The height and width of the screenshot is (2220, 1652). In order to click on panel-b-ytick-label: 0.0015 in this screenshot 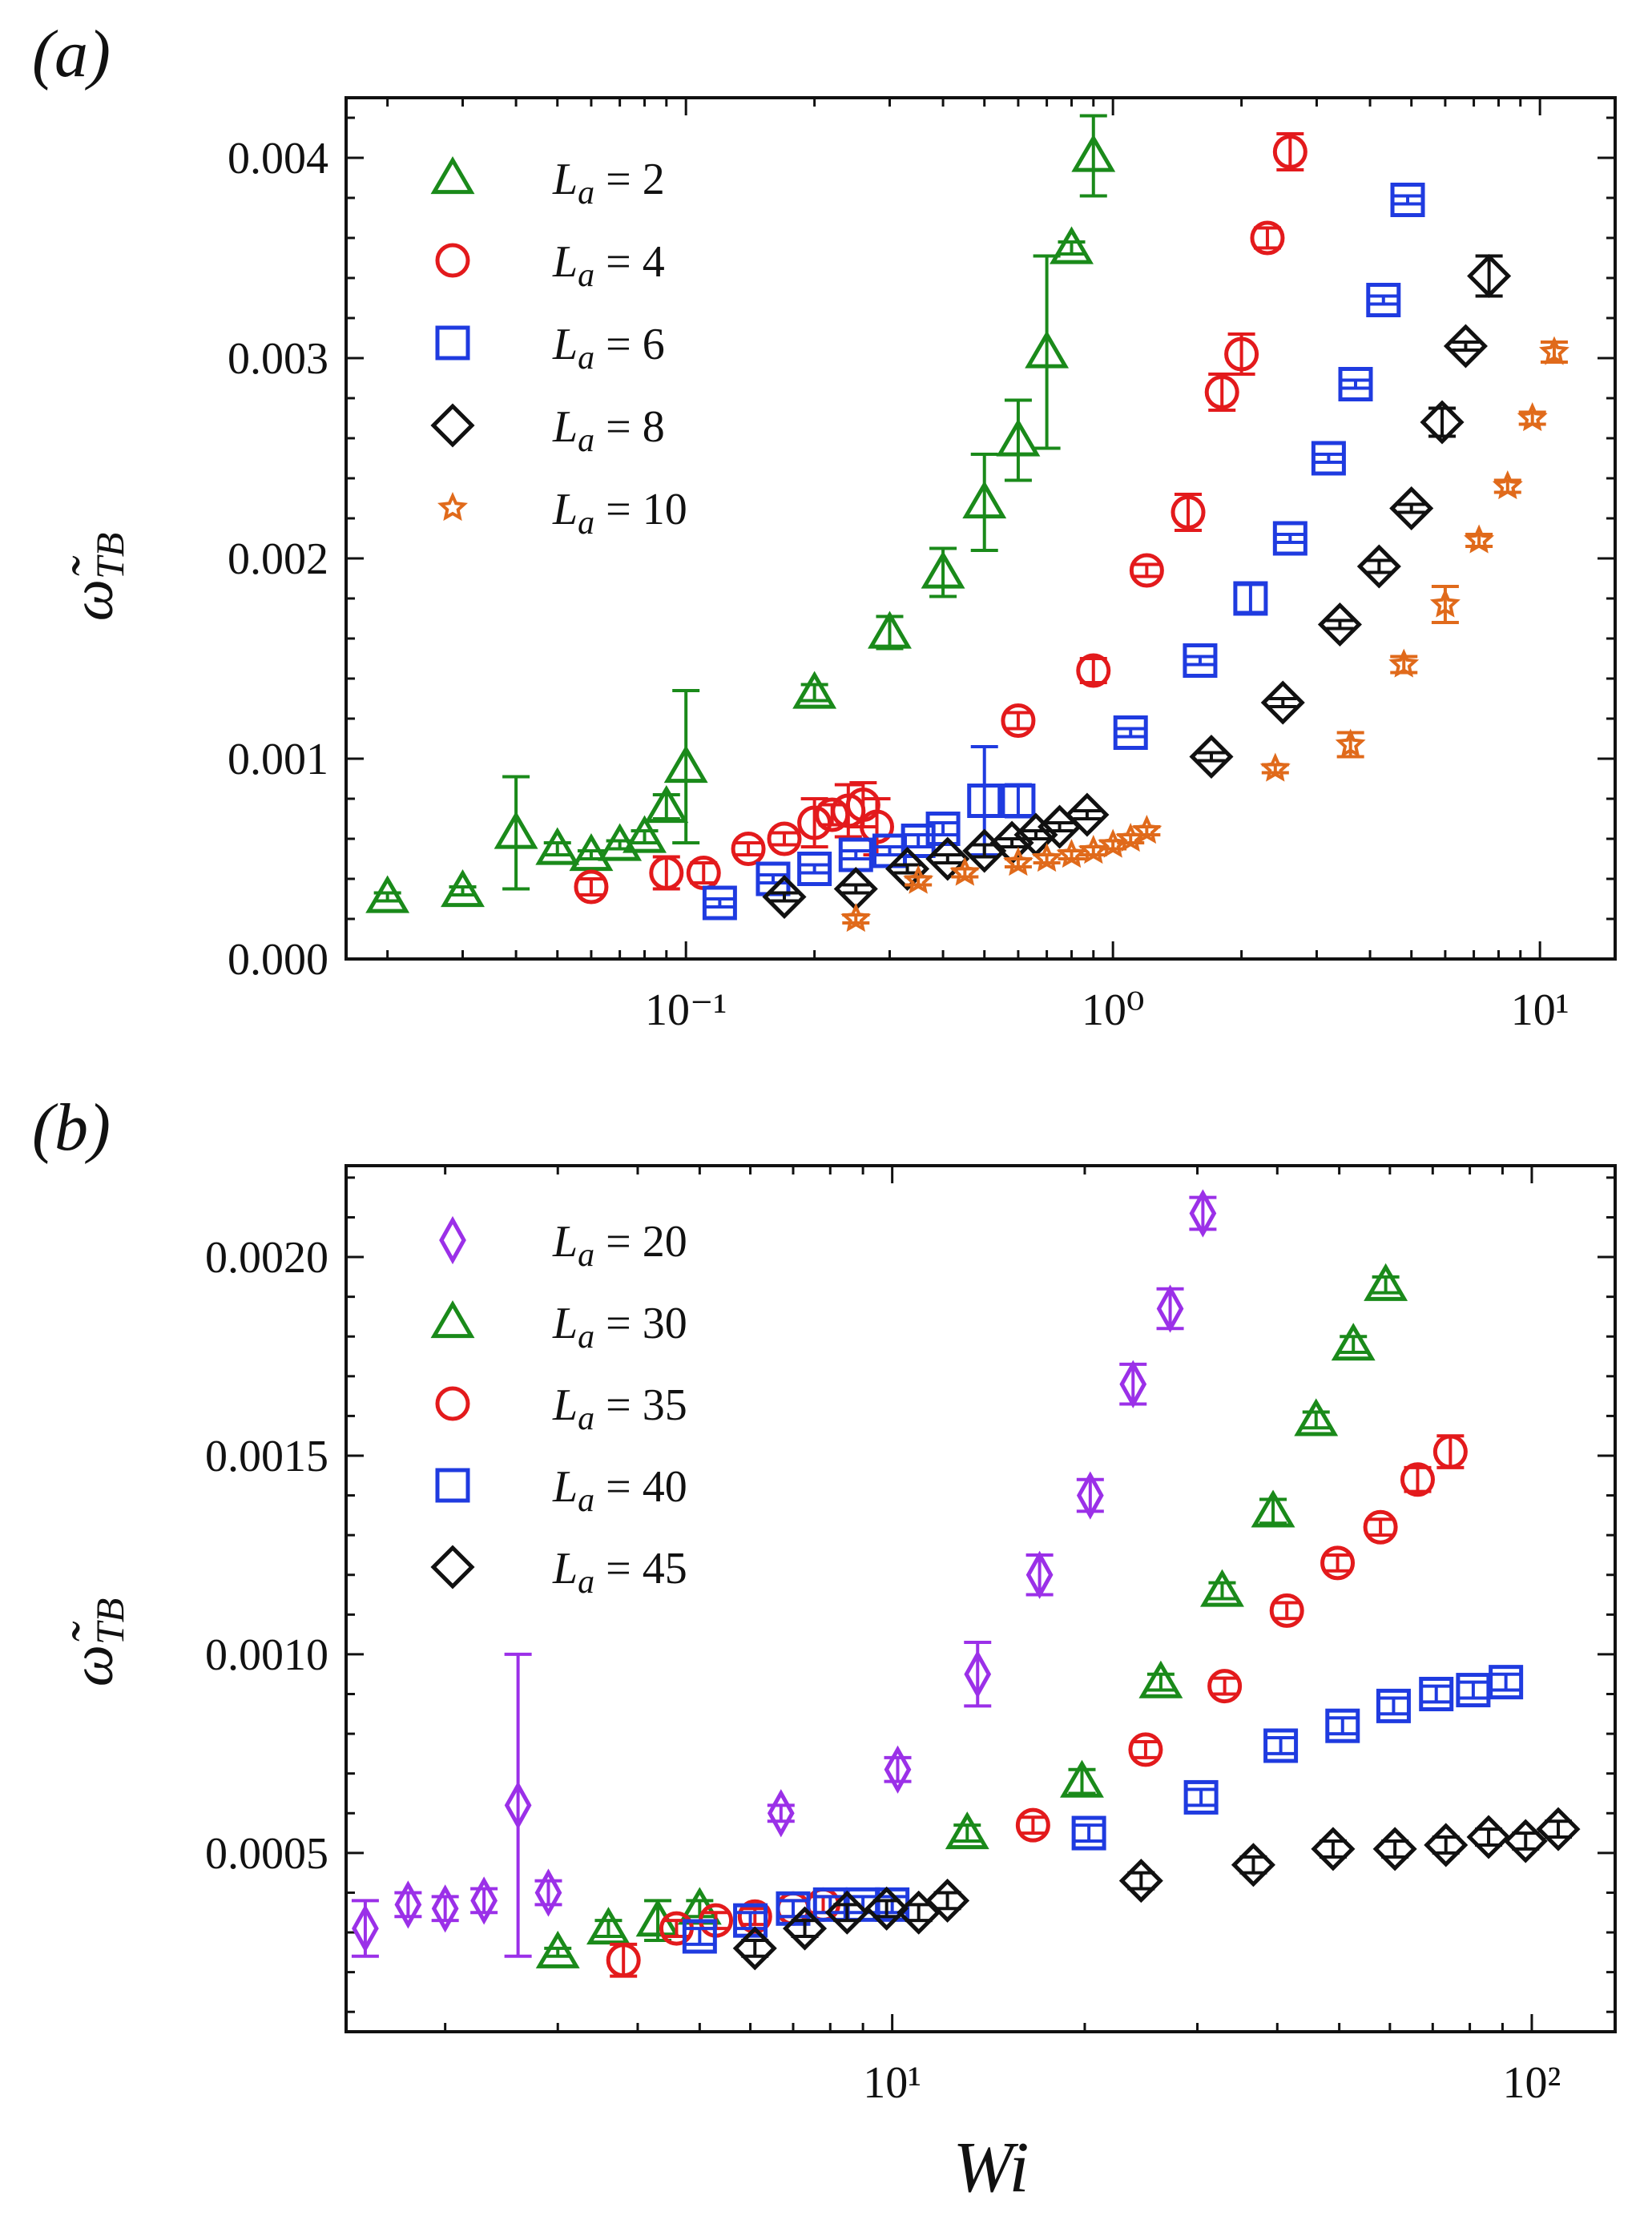, I will do `click(266, 1456)`.